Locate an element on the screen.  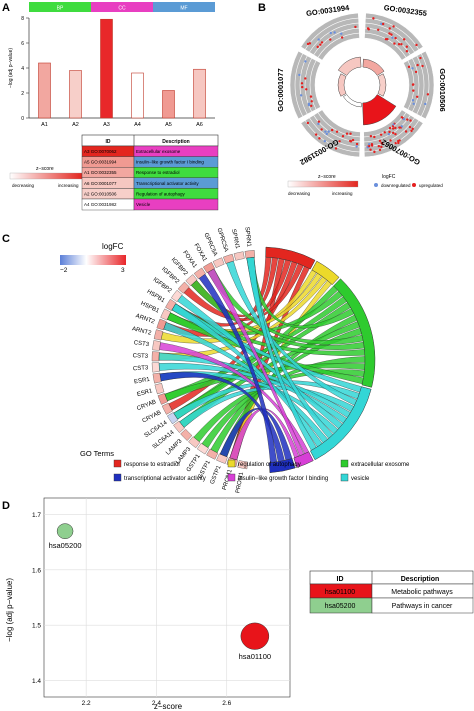
y-tick-label: 4 is located at coordinates (22, 69).